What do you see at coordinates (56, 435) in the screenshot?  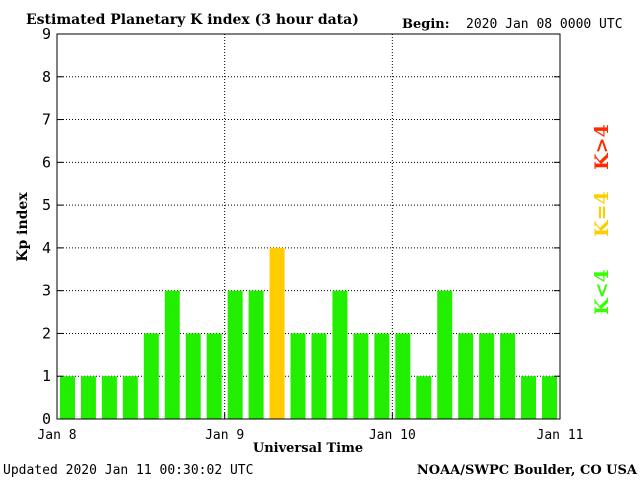 I see `x-tick-label: Jan 8` at bounding box center [56, 435].